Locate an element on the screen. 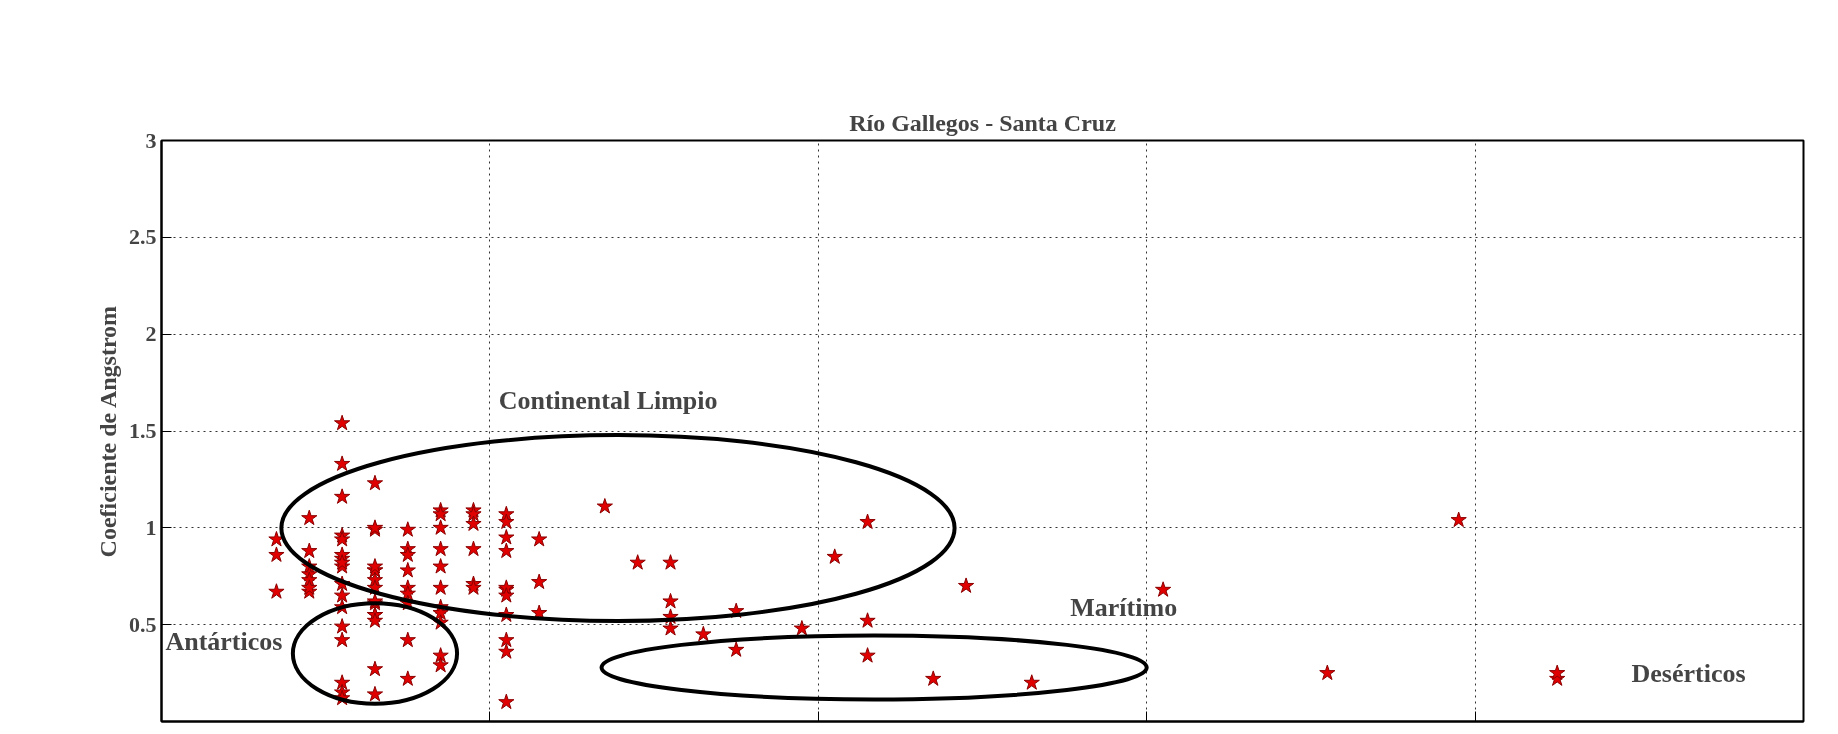 The image size is (1838, 734). y-tick-label: 0.5 is located at coordinates (143, 624).